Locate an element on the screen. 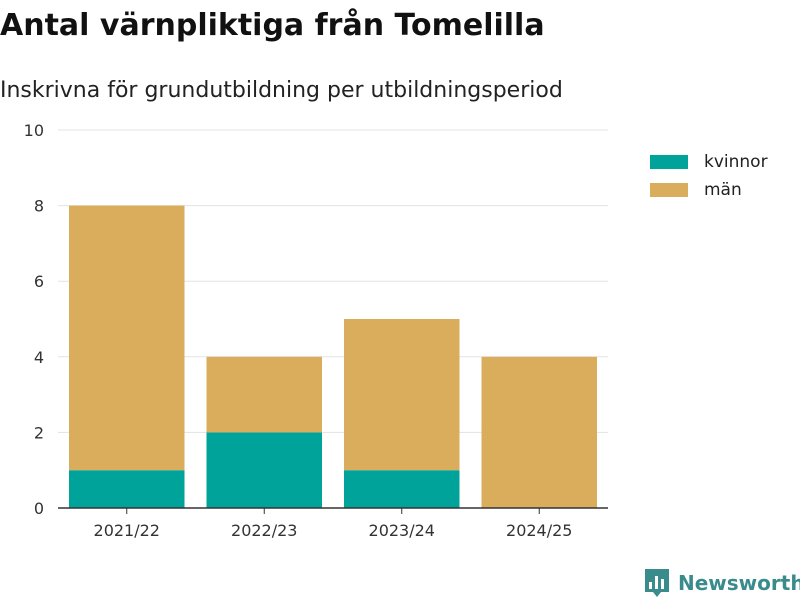  legend-item-kvinnor: kvinnor is located at coordinates (709, 162).